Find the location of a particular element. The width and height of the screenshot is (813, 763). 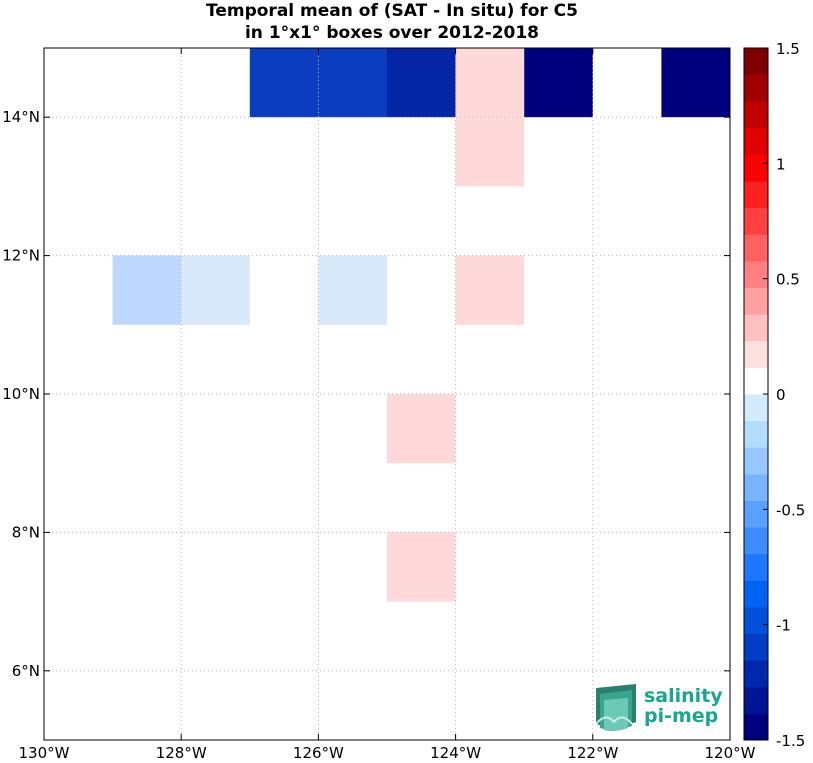

x-tick-label-0: 130°W is located at coordinates (44, 753).